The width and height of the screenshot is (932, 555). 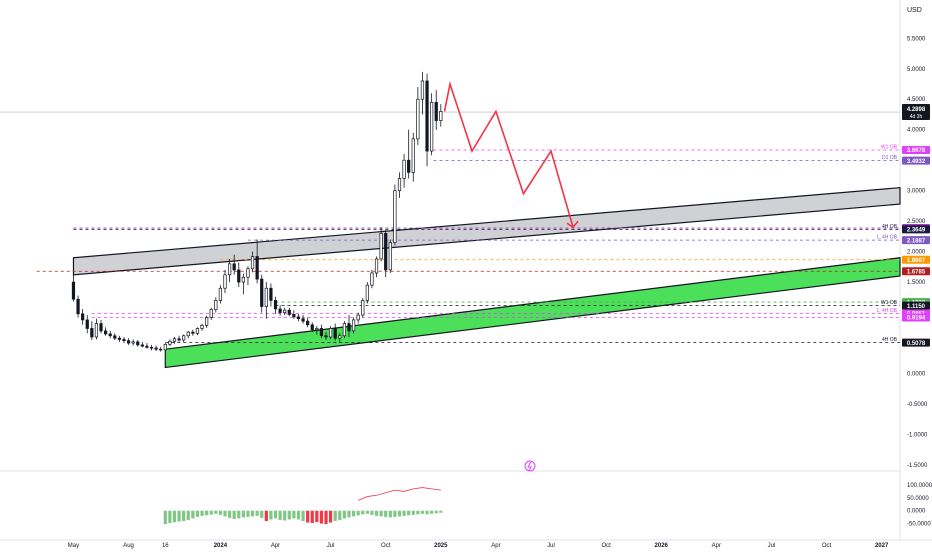 I want to click on time-tick: 16, so click(x=165, y=546).